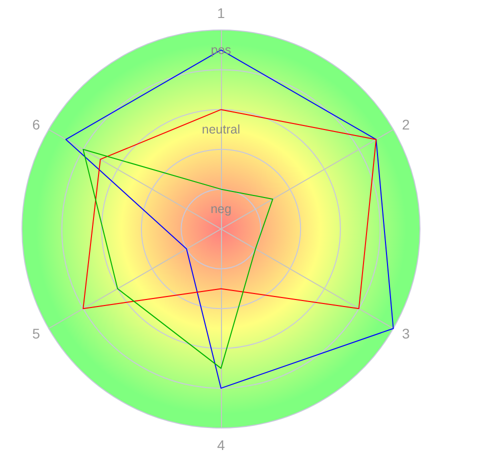  Describe the element at coordinates (406, 124) in the screenshot. I see `spoke-label: 2` at that location.